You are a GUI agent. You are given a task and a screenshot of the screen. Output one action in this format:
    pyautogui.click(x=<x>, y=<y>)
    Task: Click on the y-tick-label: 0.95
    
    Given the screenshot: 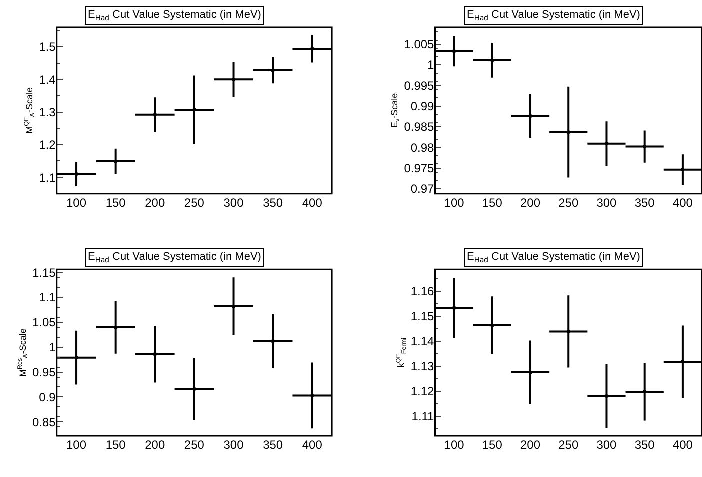 What is the action you would take?
    pyautogui.click(x=44, y=372)
    